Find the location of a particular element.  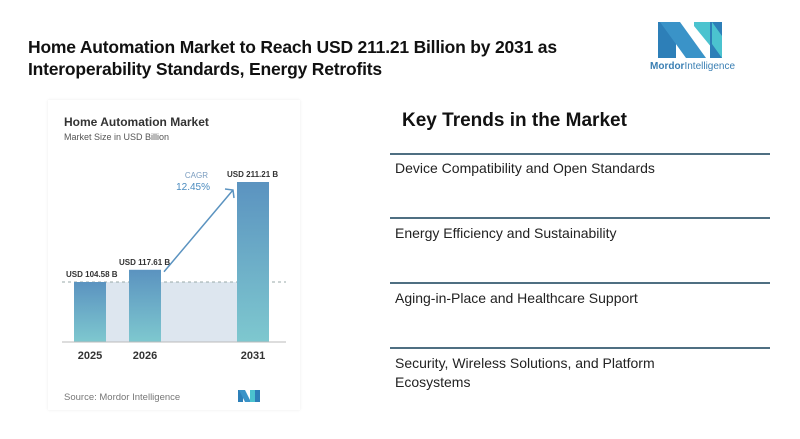

logo-text: MordorIntelligence is located at coordinates (692, 66).